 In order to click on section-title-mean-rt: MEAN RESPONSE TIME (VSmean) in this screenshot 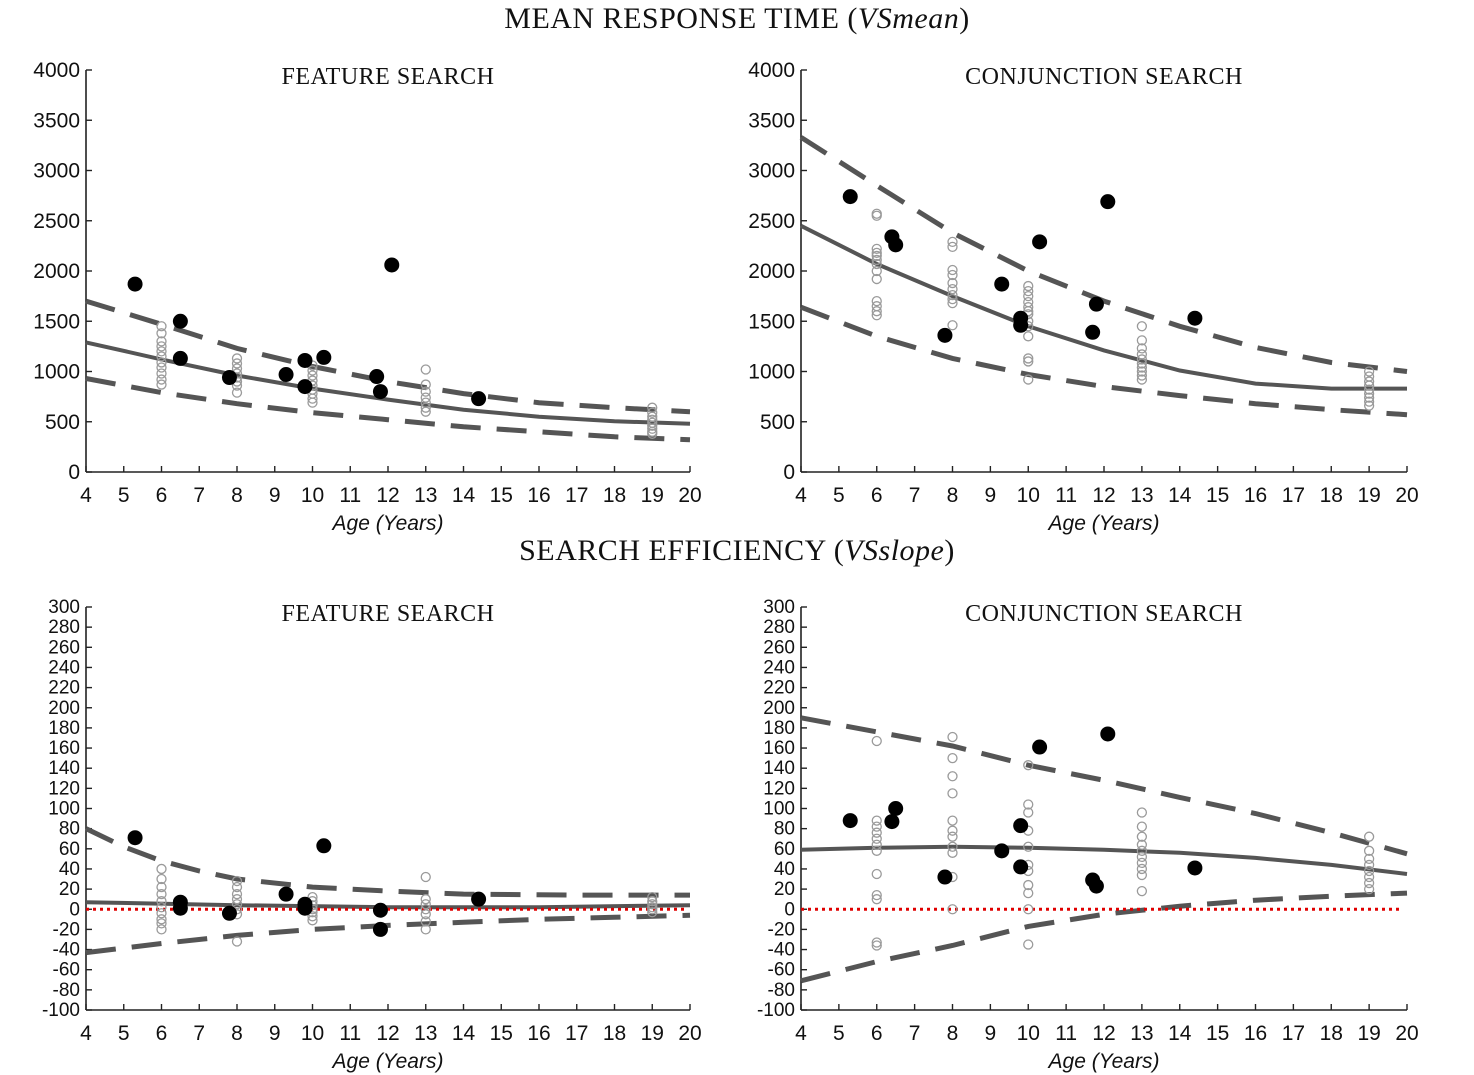, I will do `click(737, 19)`.